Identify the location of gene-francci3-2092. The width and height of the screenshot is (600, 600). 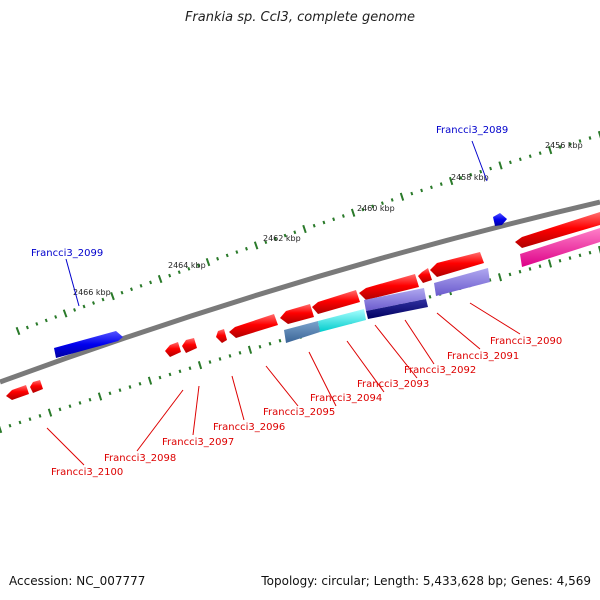
(389, 287).